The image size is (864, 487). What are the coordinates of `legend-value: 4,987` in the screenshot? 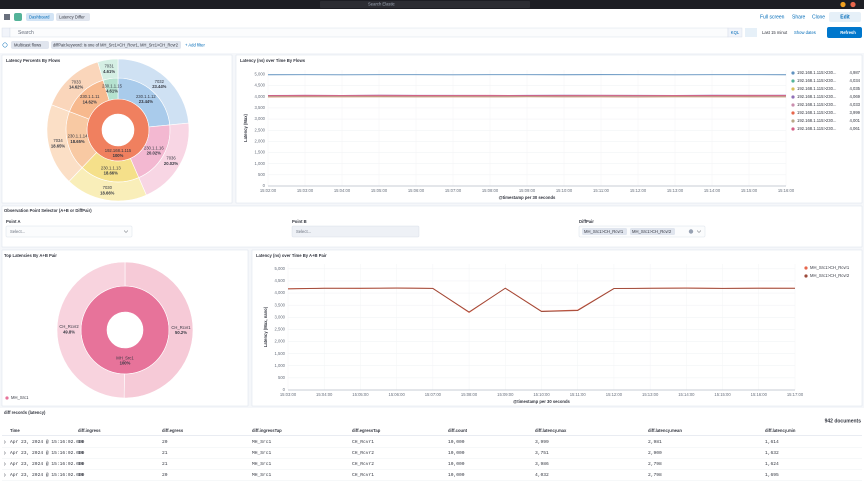 It's located at (855, 72).